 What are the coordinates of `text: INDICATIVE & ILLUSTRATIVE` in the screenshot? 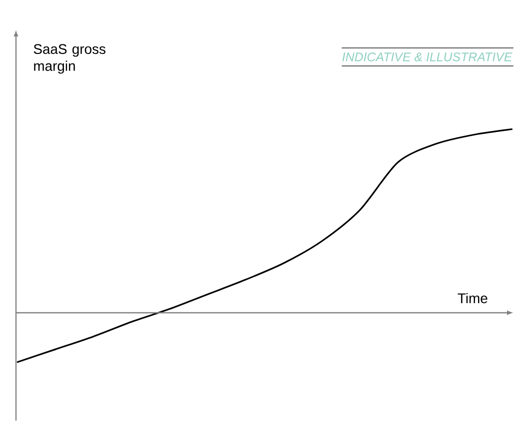 It's located at (427, 57).